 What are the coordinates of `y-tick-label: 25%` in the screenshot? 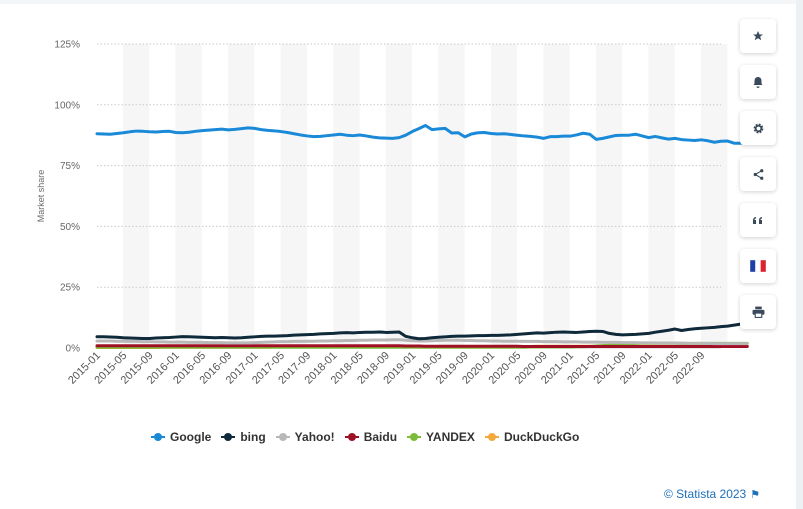 It's located at (70, 288).